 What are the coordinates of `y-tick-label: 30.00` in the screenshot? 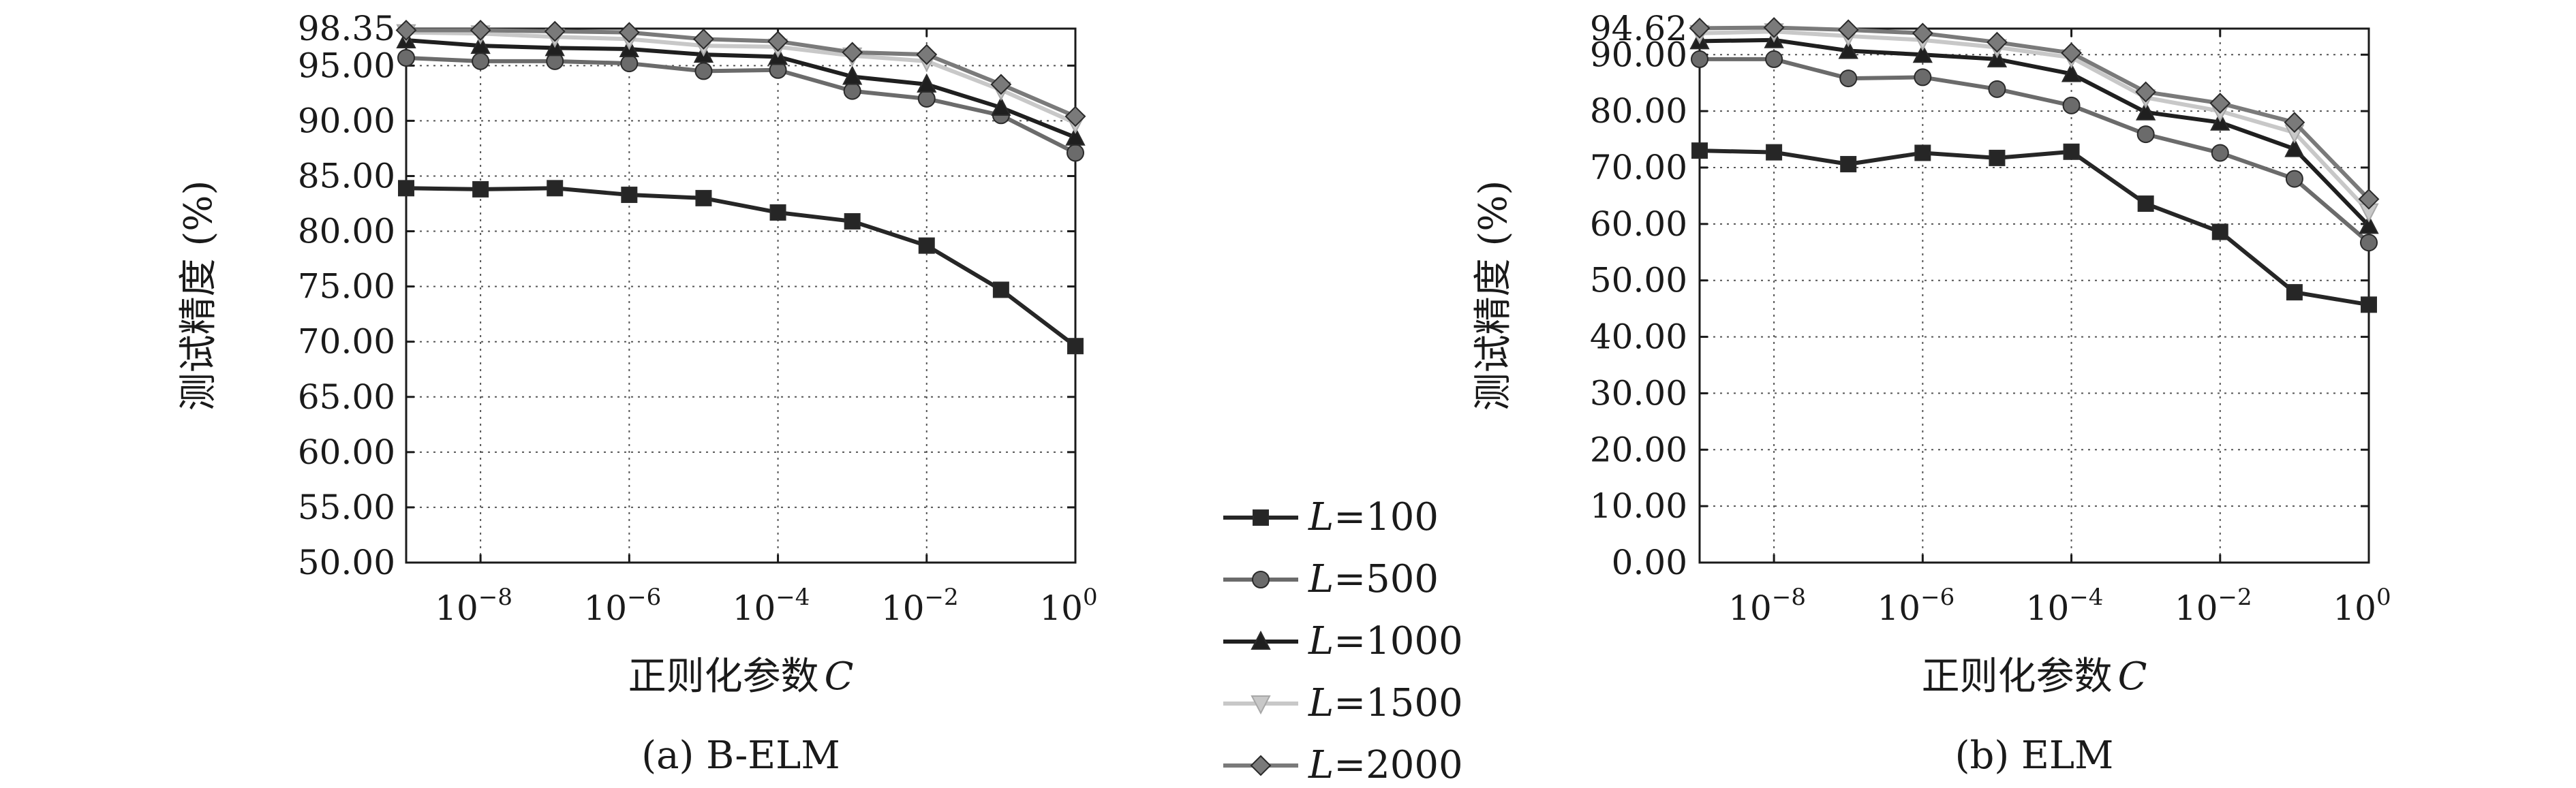 It's located at (1638, 393).